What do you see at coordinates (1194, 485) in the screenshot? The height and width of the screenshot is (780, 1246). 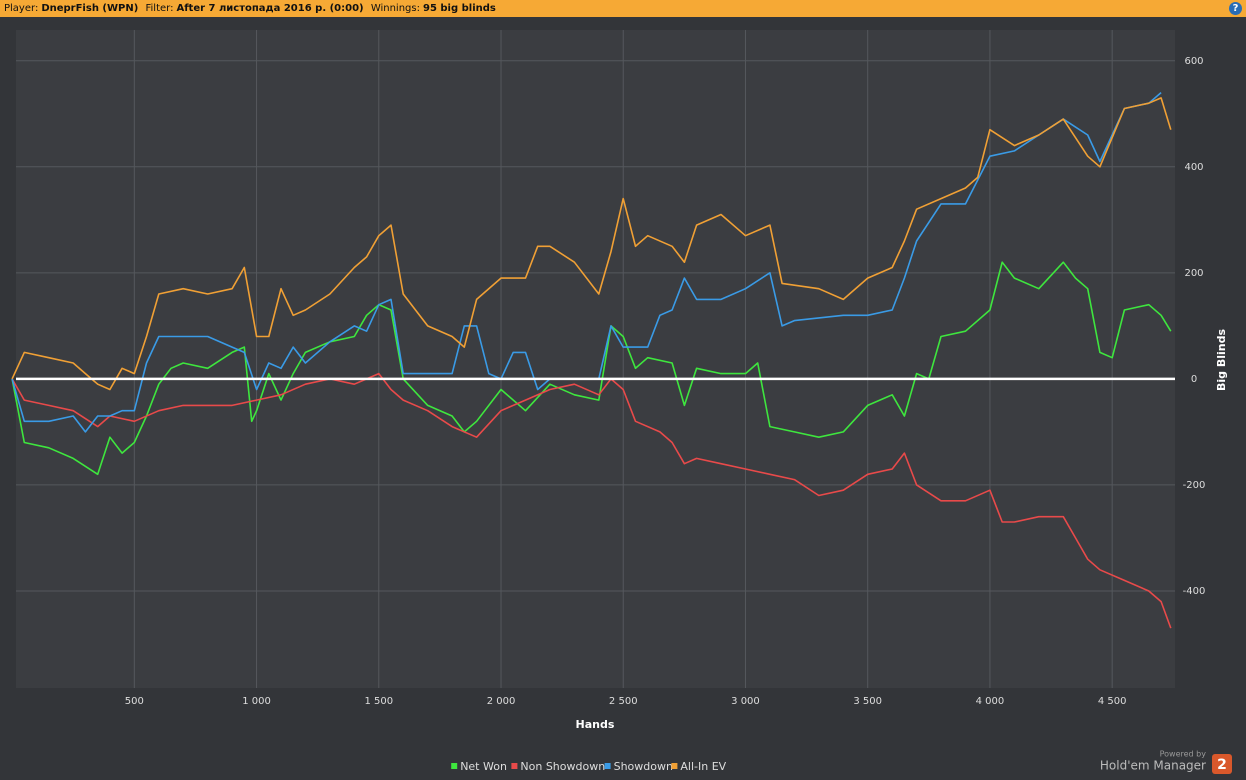 I see `y-tick-label: -200` at bounding box center [1194, 485].